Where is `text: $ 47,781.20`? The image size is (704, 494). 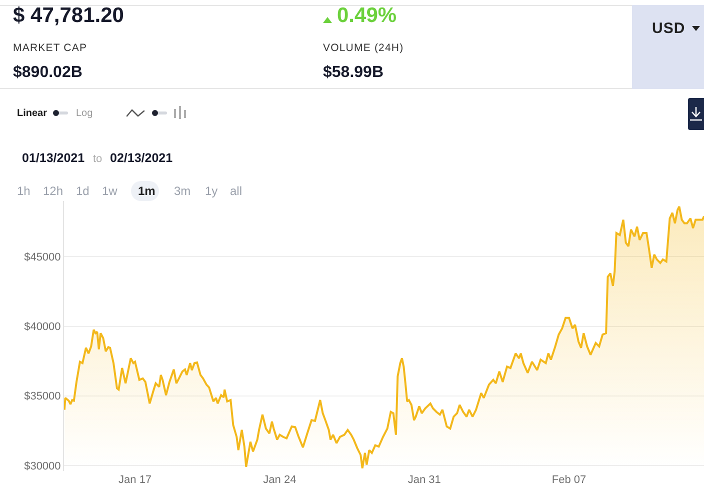 text: $ 47,781.20 is located at coordinates (68, 15).